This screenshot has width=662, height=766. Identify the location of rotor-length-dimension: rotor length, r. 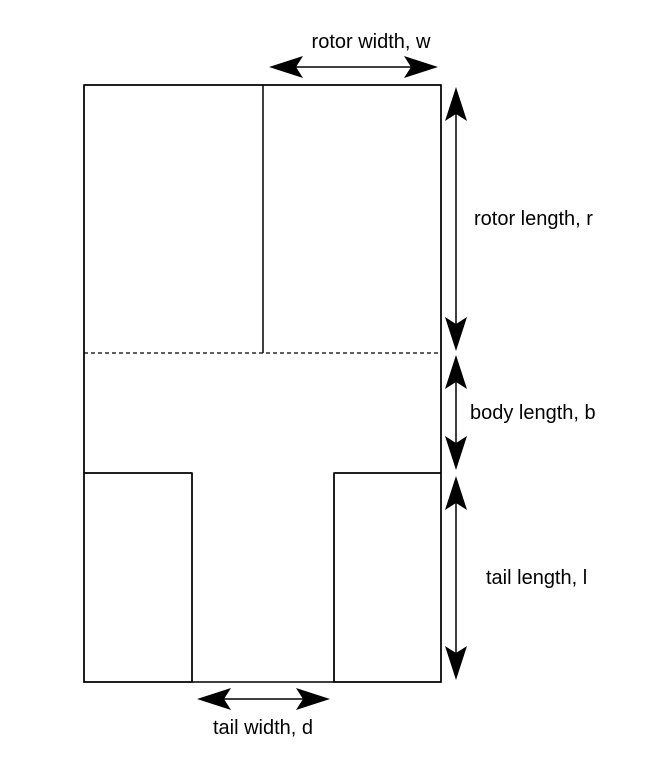
(519, 219).